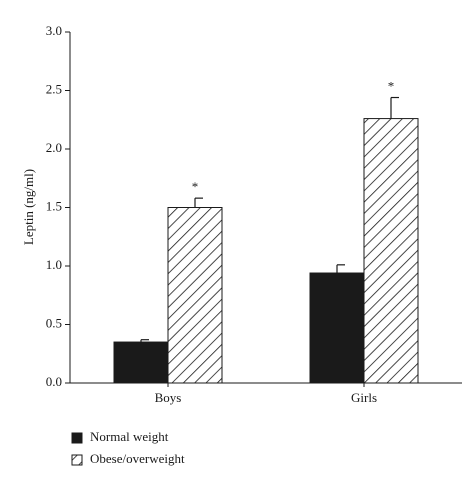 This screenshot has width=474, height=494. Describe the element at coordinates (54, 88) in the screenshot. I see `y-tick-label: 2.5` at that location.